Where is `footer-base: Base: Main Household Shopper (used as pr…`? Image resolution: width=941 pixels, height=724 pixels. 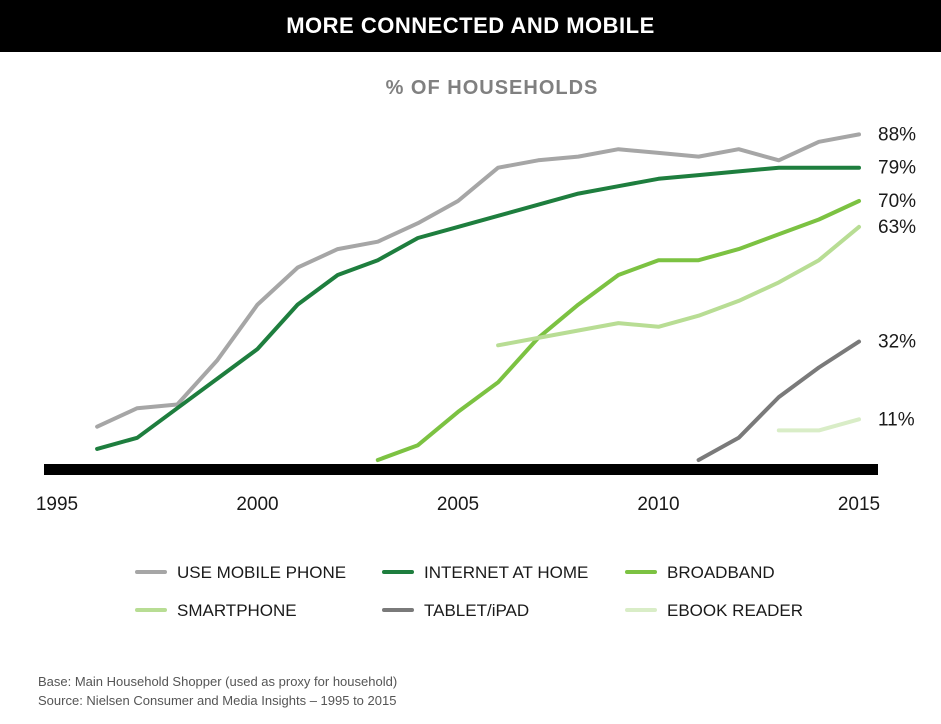 footer-base: Base: Main Household Shopper (used as pr… is located at coordinates (218, 681).